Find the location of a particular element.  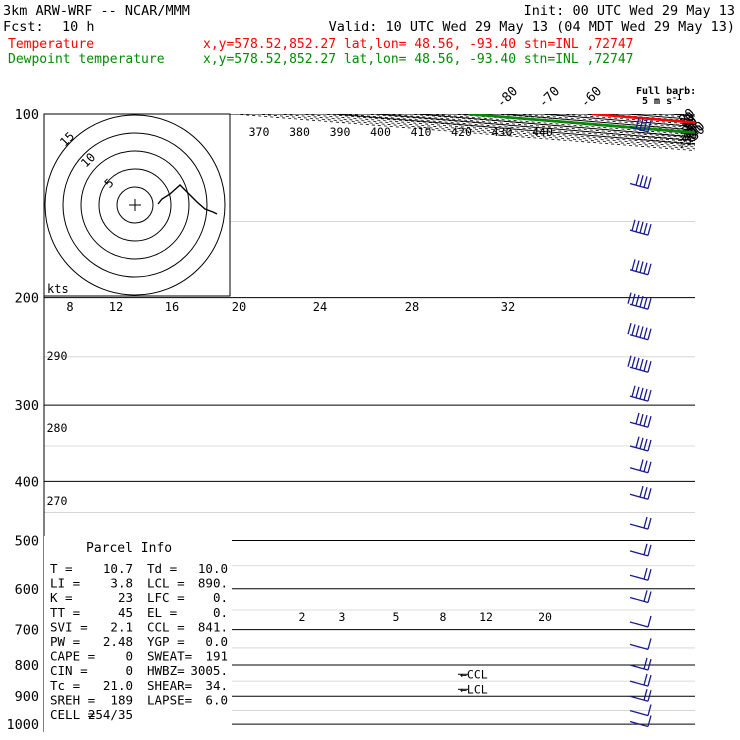

parcel-info-value: 3.8 is located at coordinates (121, 583).